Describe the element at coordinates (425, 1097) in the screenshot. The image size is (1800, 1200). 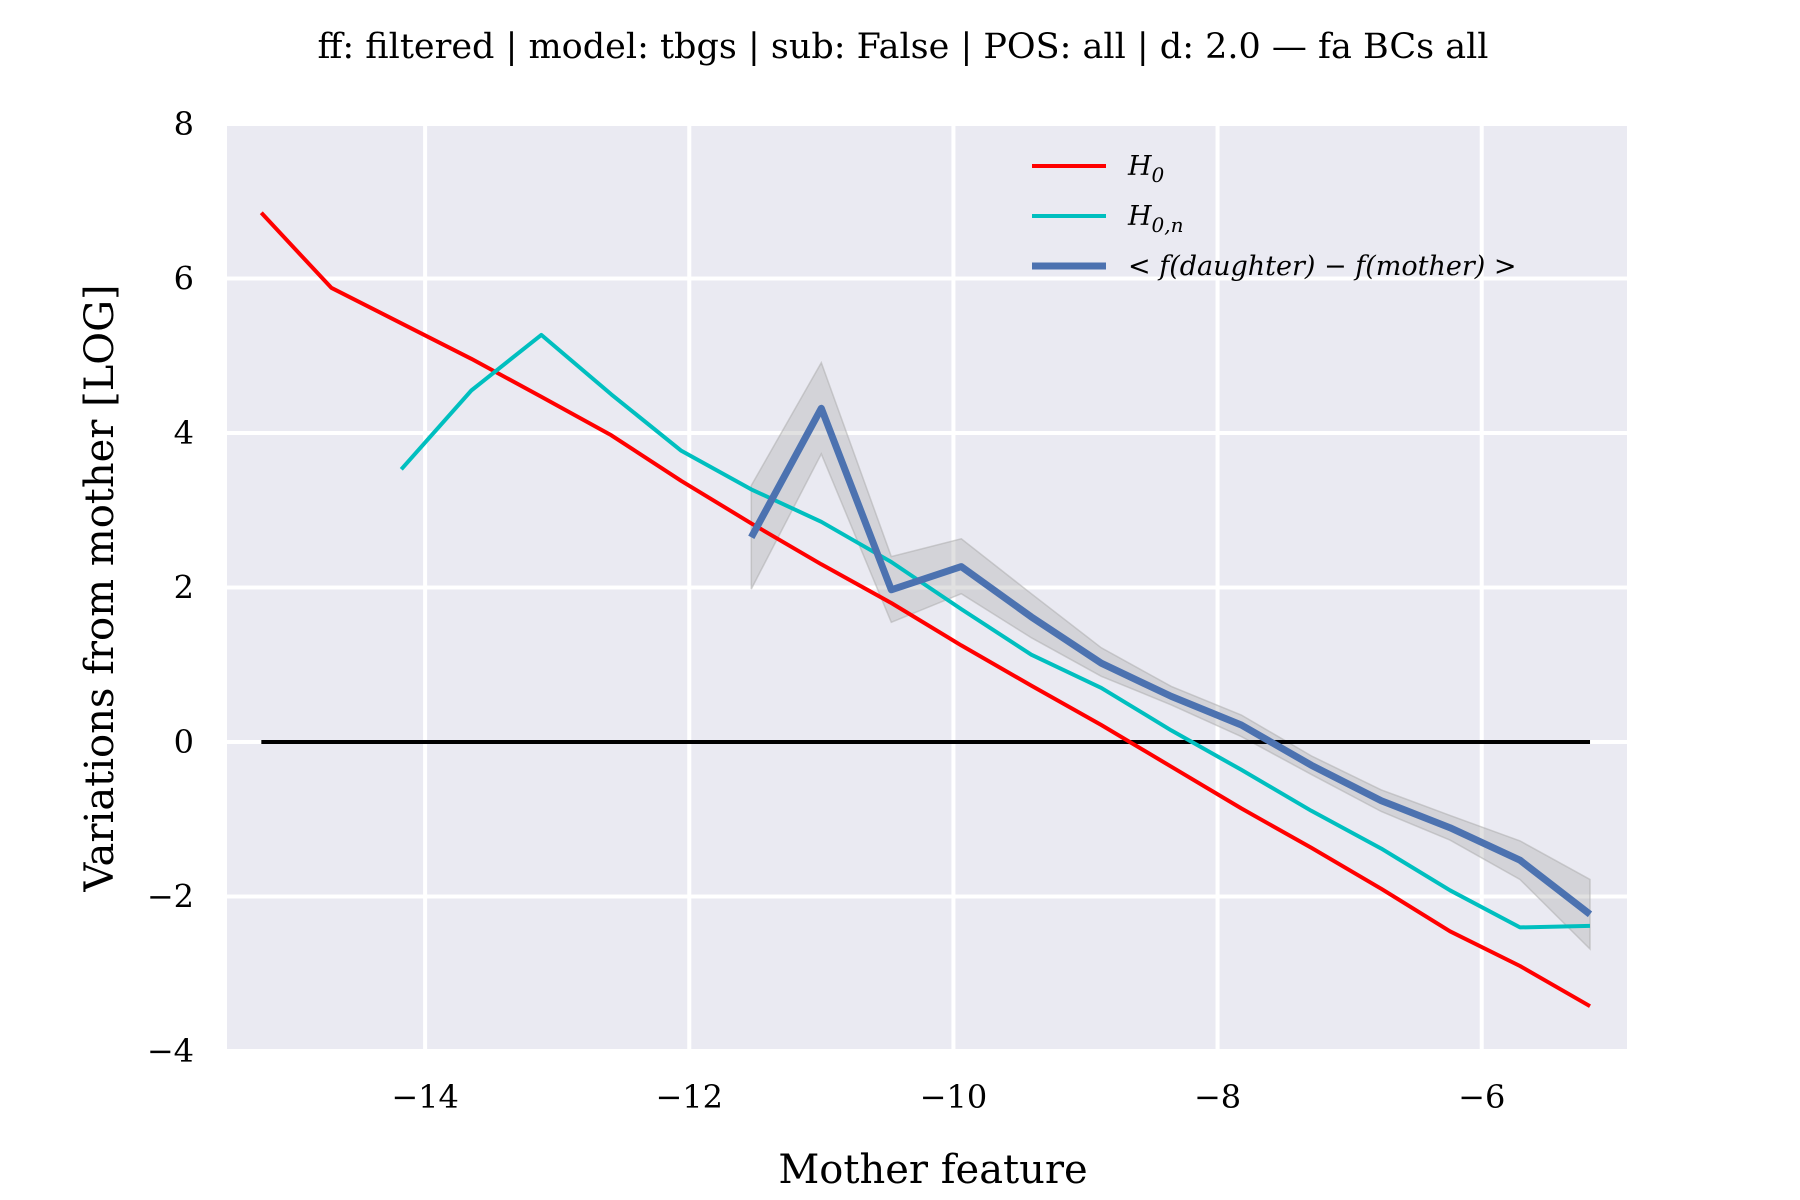
I see `x-tick-label: −14` at that location.